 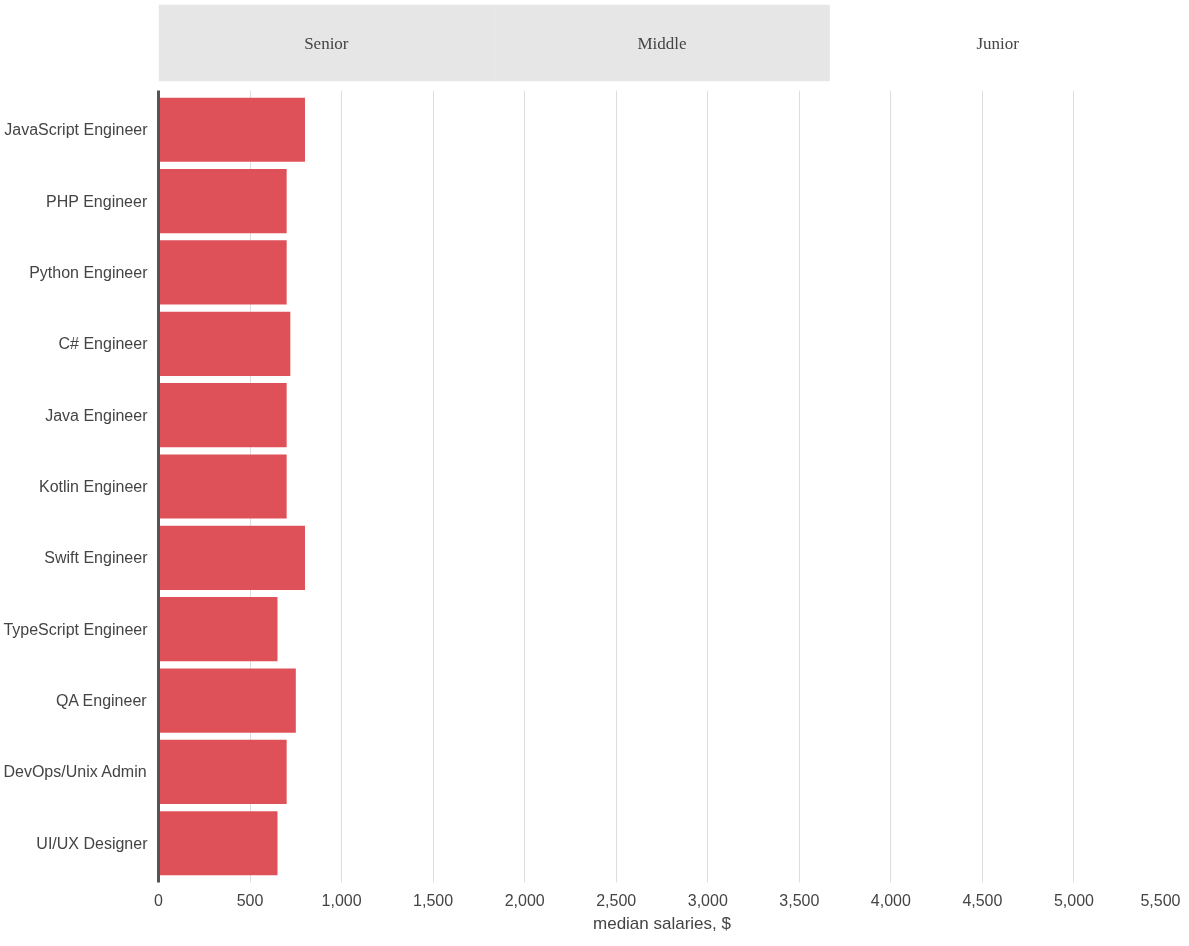 What do you see at coordinates (97, 201) in the screenshot?
I see `y-tick-label: PHP Engineer` at bounding box center [97, 201].